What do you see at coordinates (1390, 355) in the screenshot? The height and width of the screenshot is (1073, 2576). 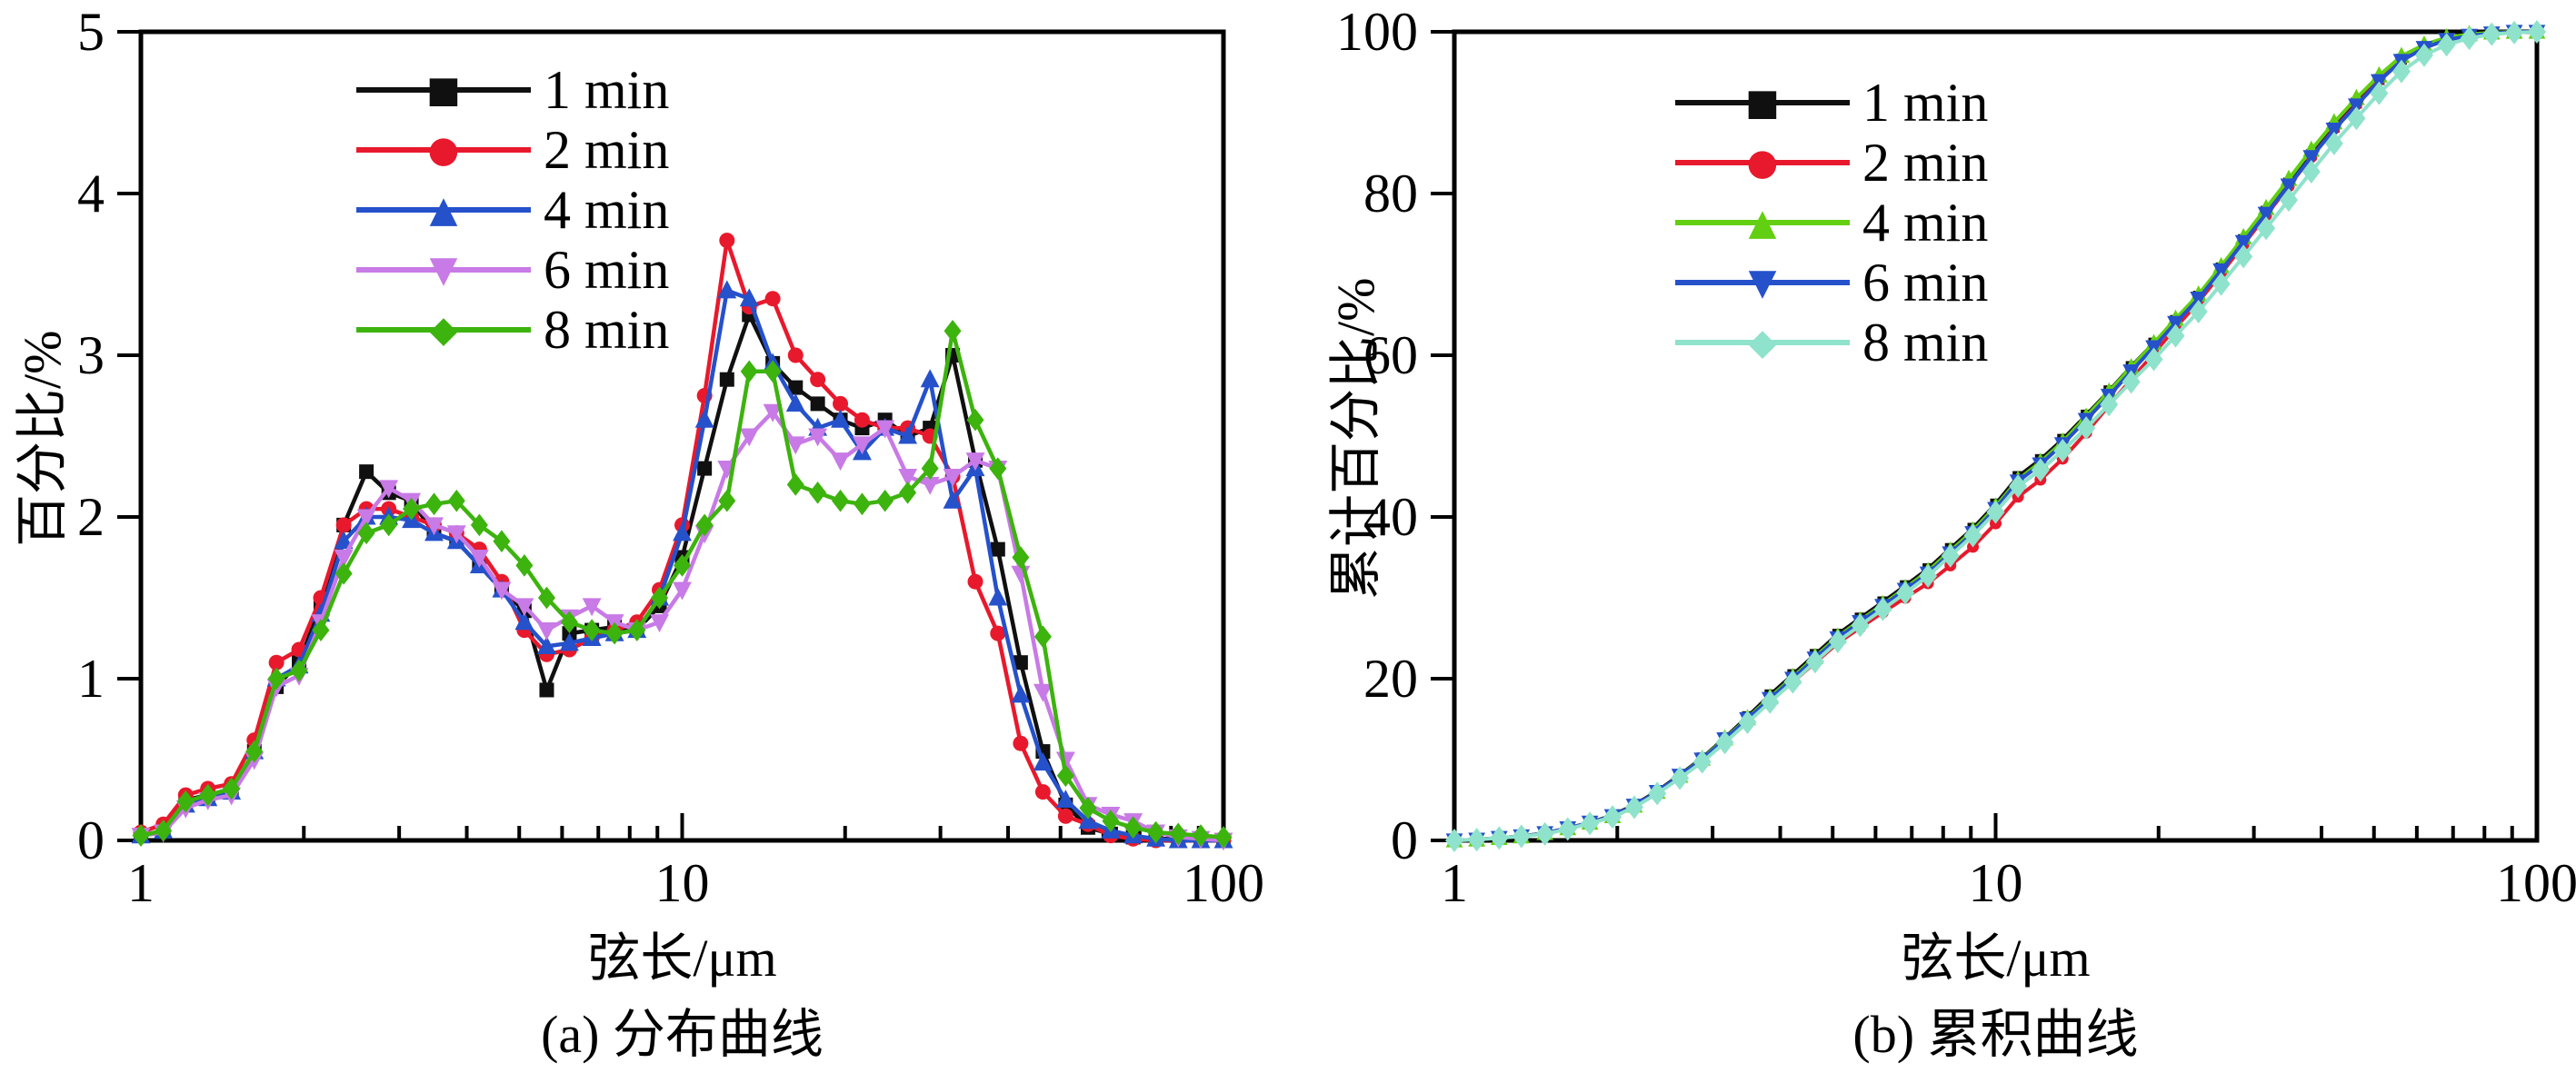 I see `y-tick-label: 60` at bounding box center [1390, 355].